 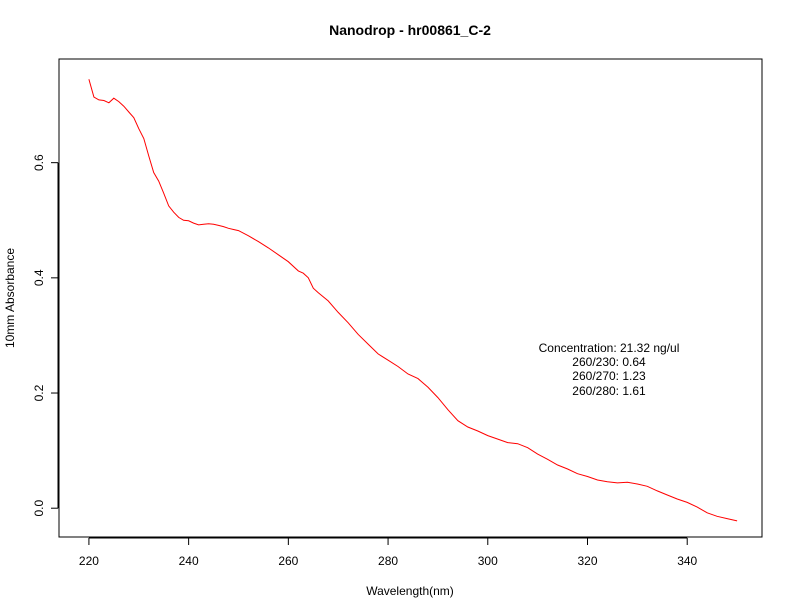 What do you see at coordinates (410, 591) in the screenshot?
I see `x-axis-label: Wavelength(nm)` at bounding box center [410, 591].